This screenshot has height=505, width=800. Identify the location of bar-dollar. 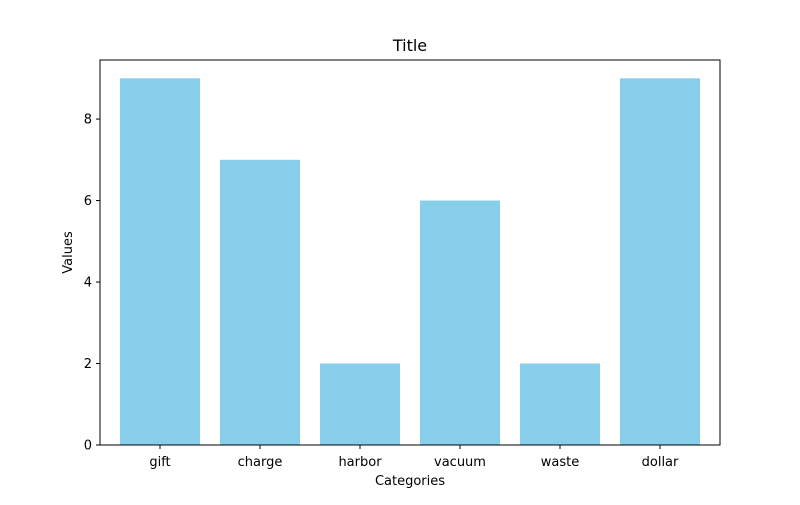
(660, 261).